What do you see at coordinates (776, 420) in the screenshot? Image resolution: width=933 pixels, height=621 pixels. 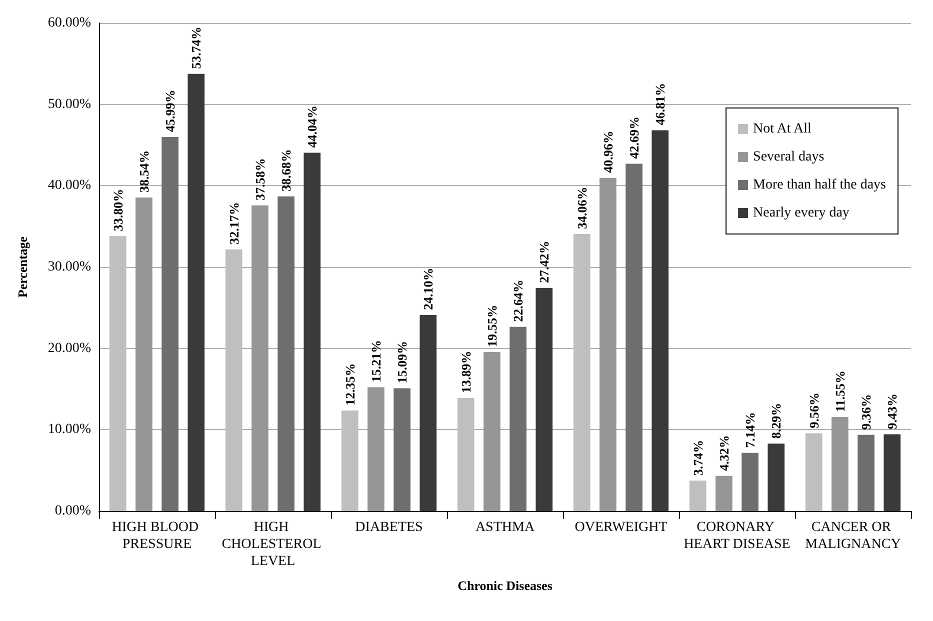 I see `data-label: 8.29%` at bounding box center [776, 420].